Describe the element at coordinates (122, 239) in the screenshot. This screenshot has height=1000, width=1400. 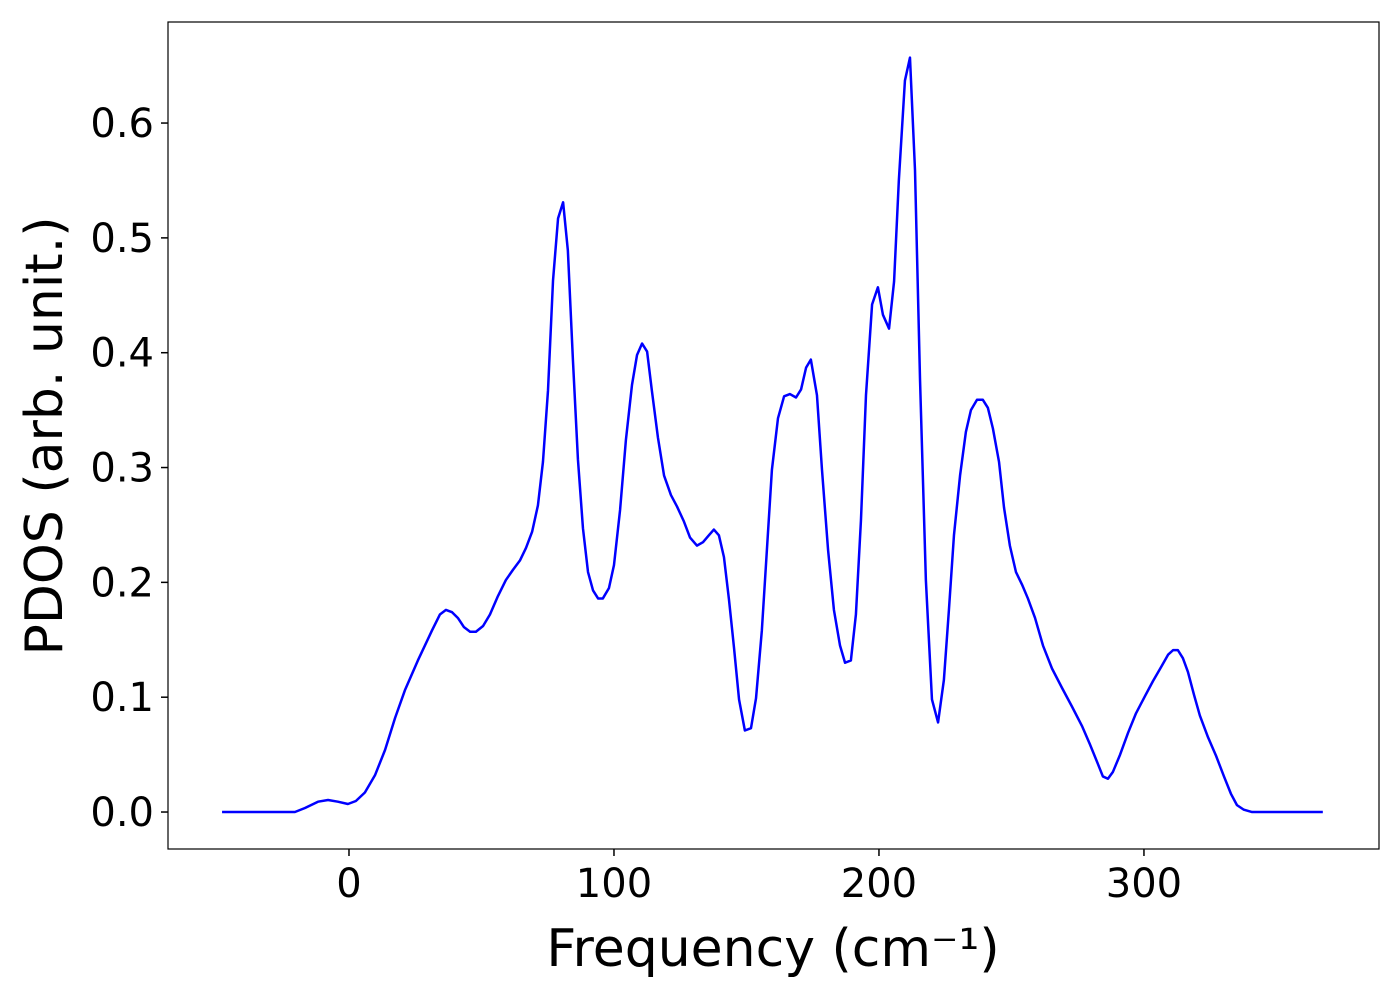
I see `y-tick-label: 0.5` at that location.